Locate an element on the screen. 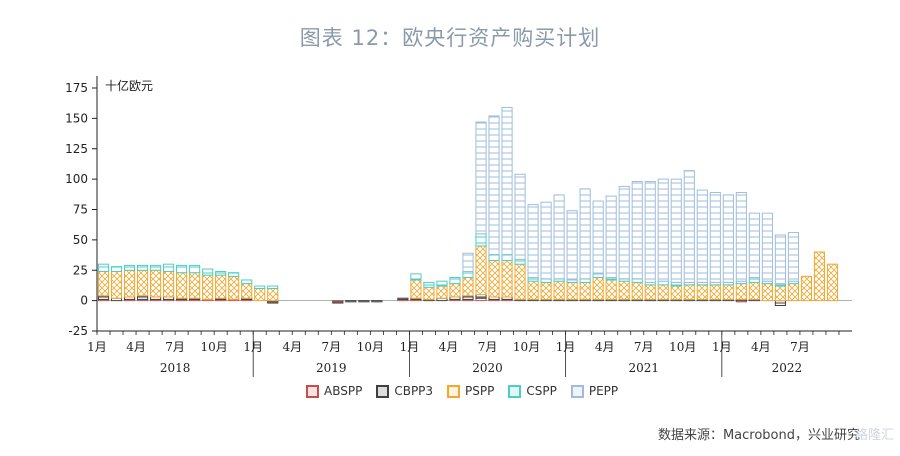  legend-swatch-cspp is located at coordinates (515, 391).